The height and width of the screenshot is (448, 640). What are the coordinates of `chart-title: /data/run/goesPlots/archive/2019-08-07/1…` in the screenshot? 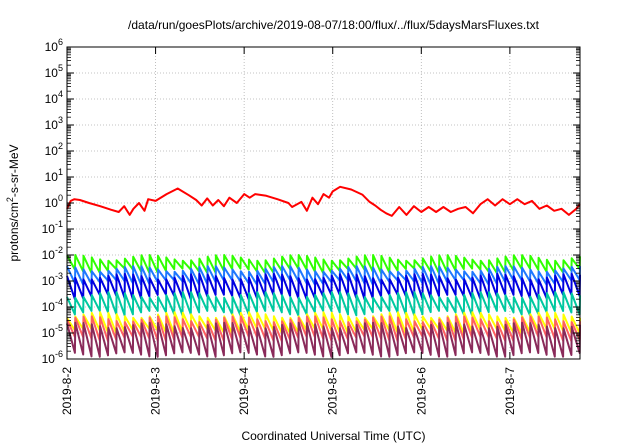 It's located at (334, 25).